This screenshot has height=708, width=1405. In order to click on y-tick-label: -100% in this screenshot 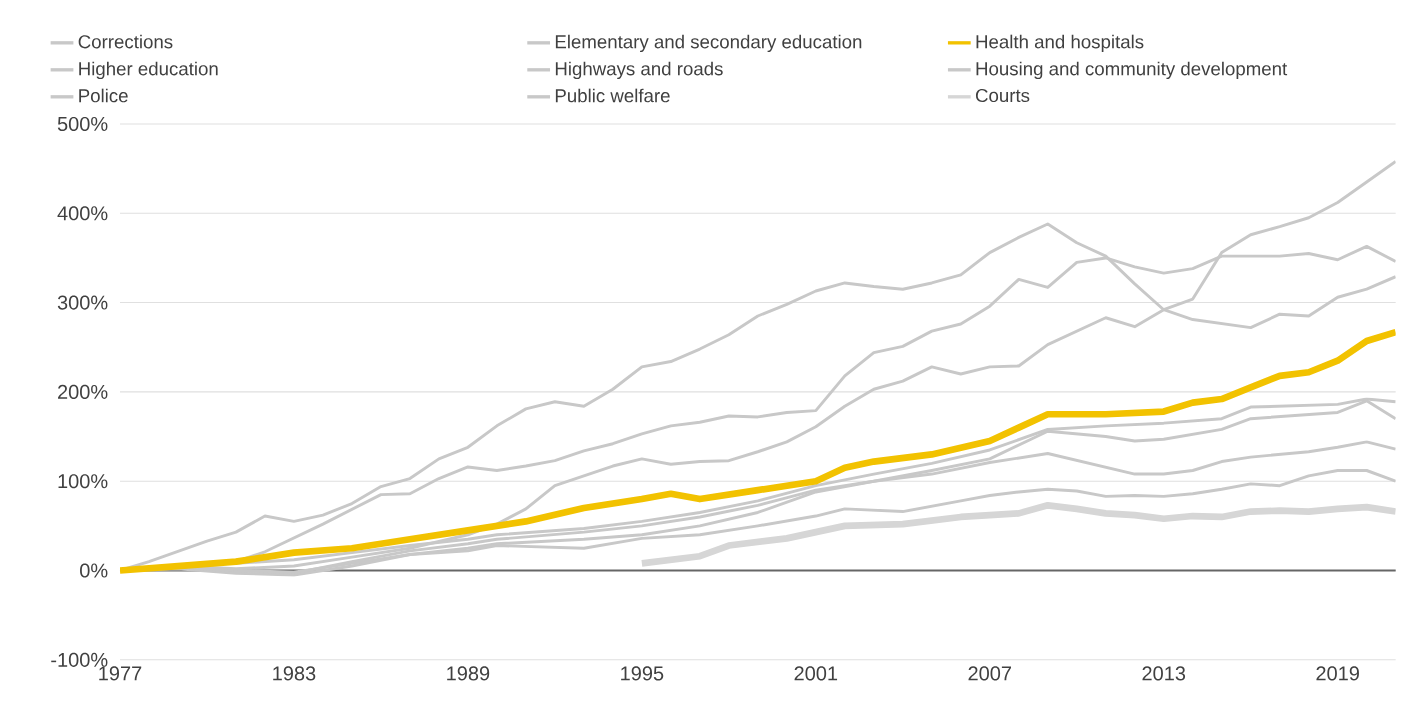, I will do `click(79, 659)`.